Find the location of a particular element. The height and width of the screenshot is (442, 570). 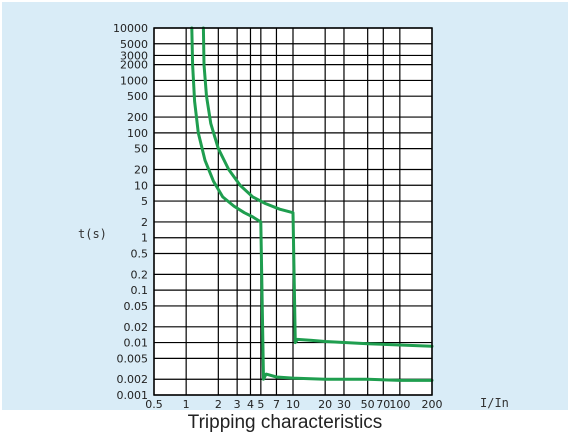

y-tick-label: 50 is located at coordinates (141, 149).